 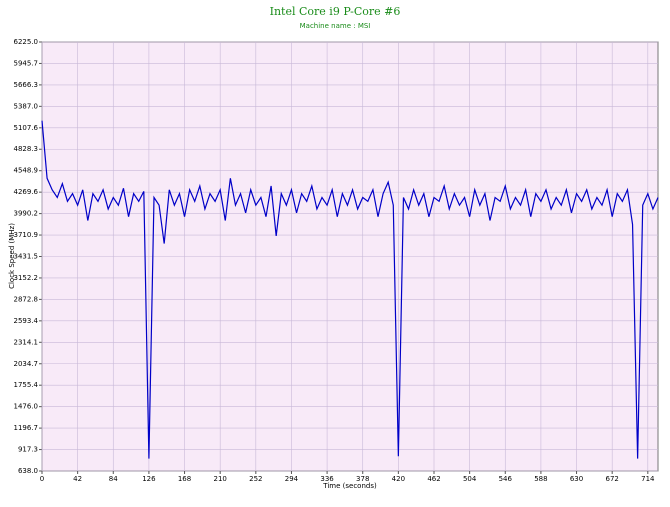 I want to click on y-tick-label: 3710.9, so click(x=26, y=235).